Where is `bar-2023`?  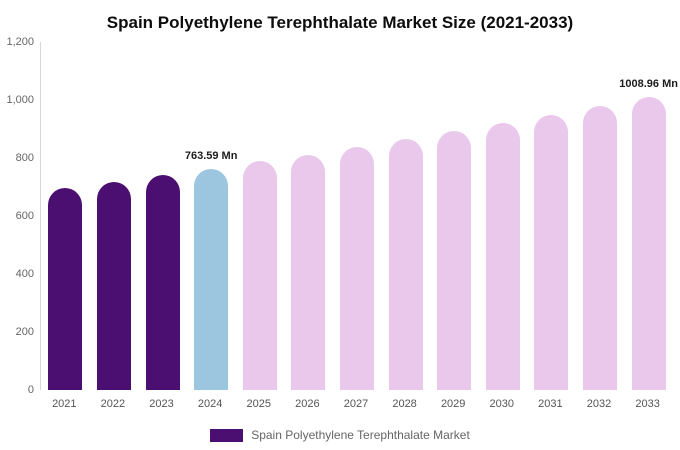
bar-2023 is located at coordinates (162, 282).